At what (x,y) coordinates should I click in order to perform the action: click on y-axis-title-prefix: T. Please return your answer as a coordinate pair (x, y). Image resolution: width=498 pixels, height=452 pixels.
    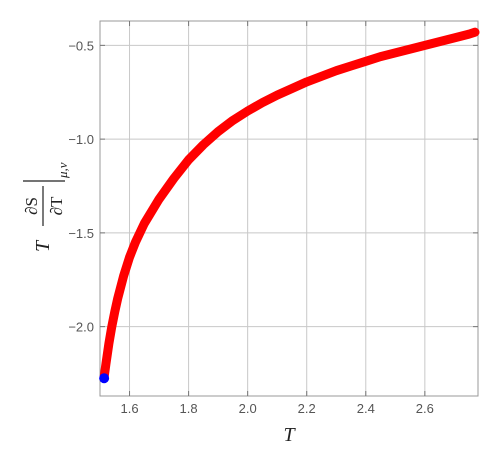
    Looking at the image, I should click on (43, 245).